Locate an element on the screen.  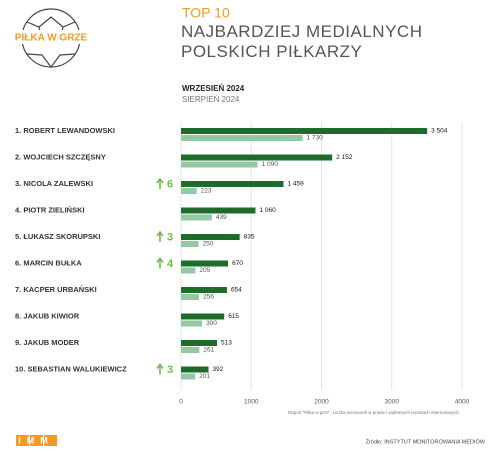
footer-logo-text: IMM is located at coordinates (36, 440).